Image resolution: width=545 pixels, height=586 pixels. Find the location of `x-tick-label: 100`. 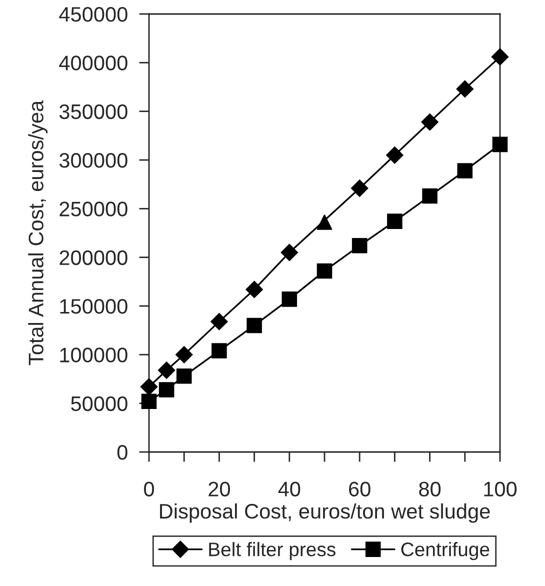

x-tick-label: 100 is located at coordinates (500, 489).